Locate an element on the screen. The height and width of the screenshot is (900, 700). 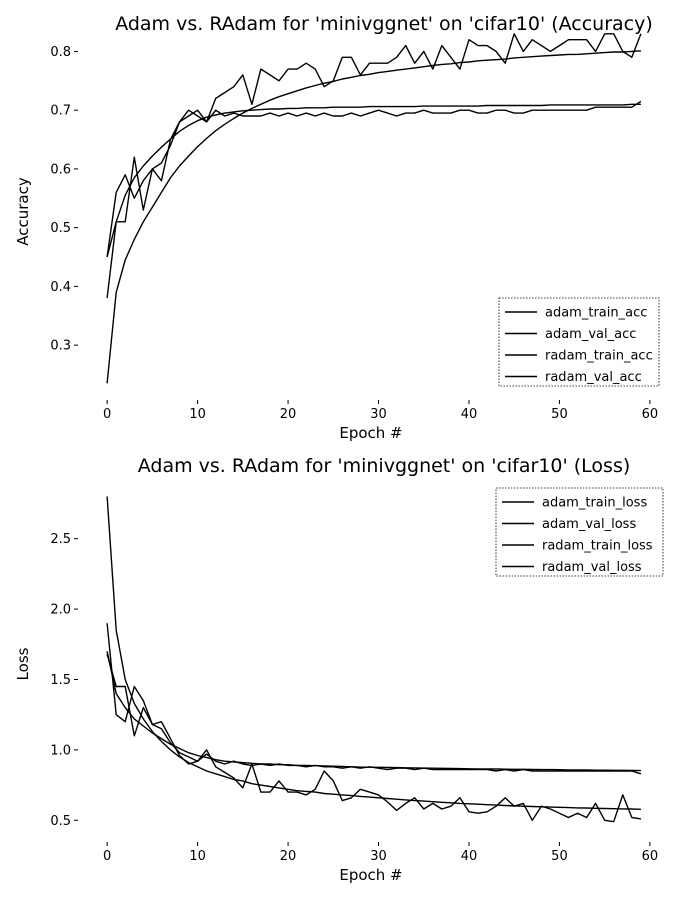
y-axis-label: Accuracy is located at coordinates (23, 211).